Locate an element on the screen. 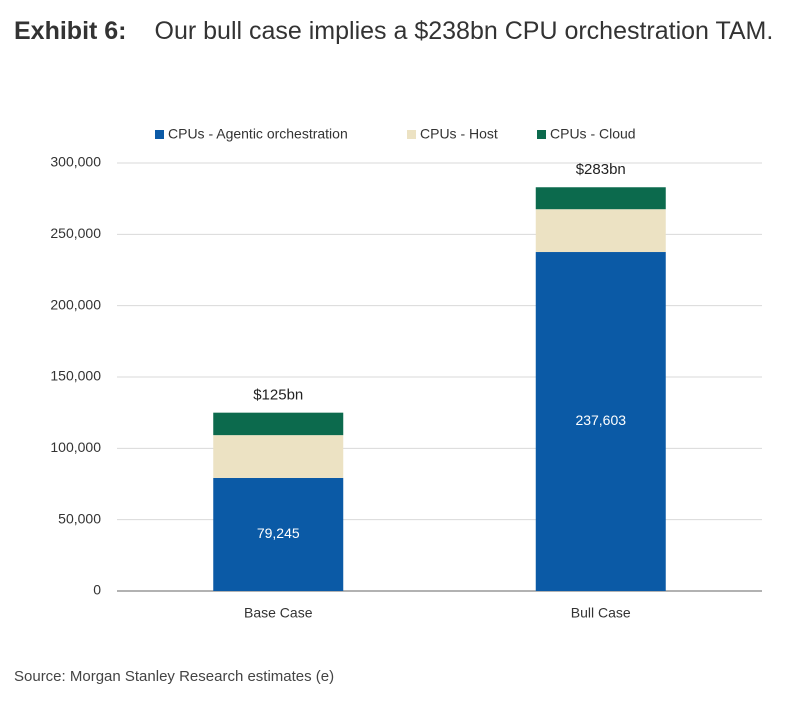 Image resolution: width=794 pixels, height=704 pixels. legend-label: CPUs - Agentic orchestration is located at coordinates (258, 134).